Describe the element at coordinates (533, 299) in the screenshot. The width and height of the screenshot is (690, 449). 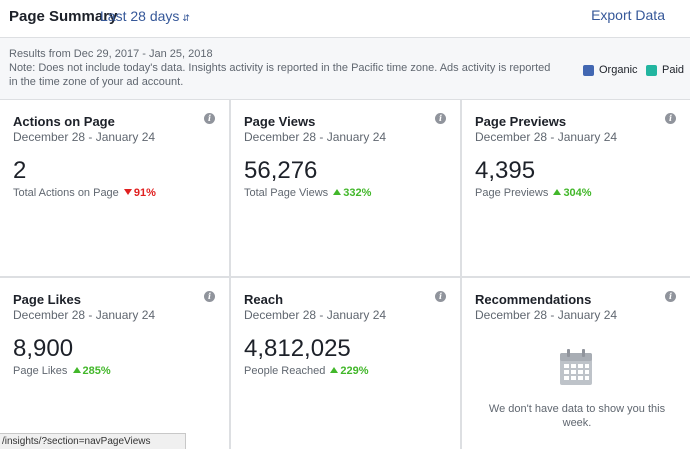
I see `card-title: Recommendations` at that location.